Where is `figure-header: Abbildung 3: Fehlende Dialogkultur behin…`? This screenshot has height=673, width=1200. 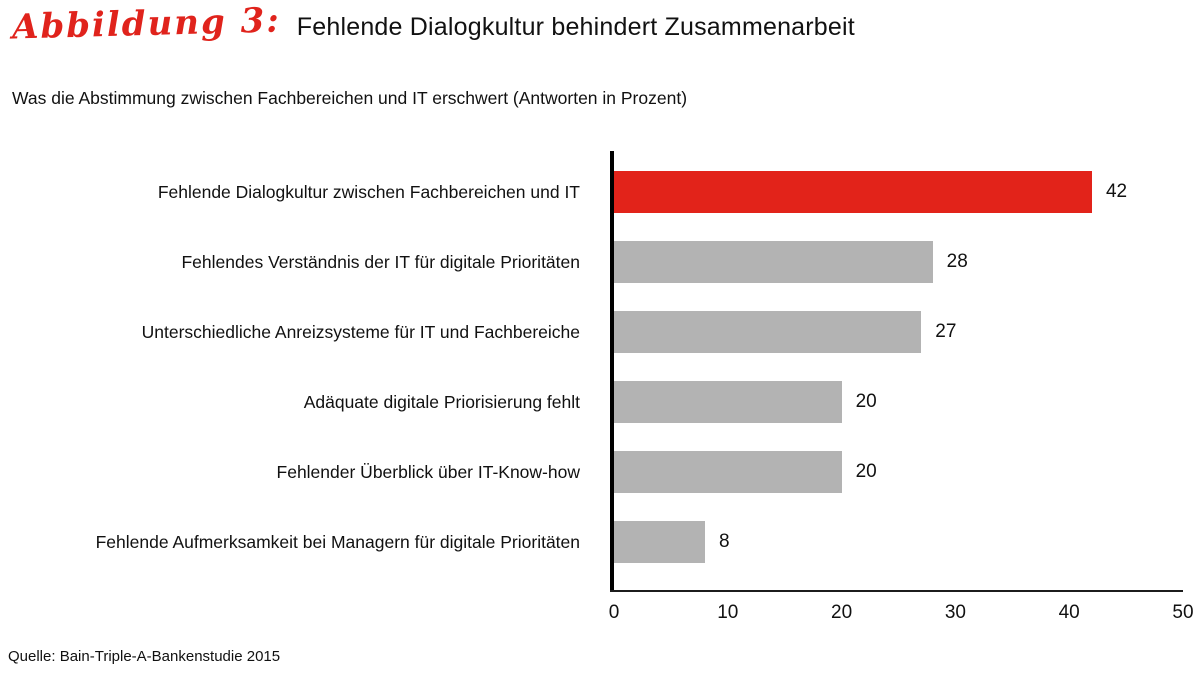 figure-header: Abbildung 3: Fehlende Dialogkultur behin… is located at coordinates (433, 23).